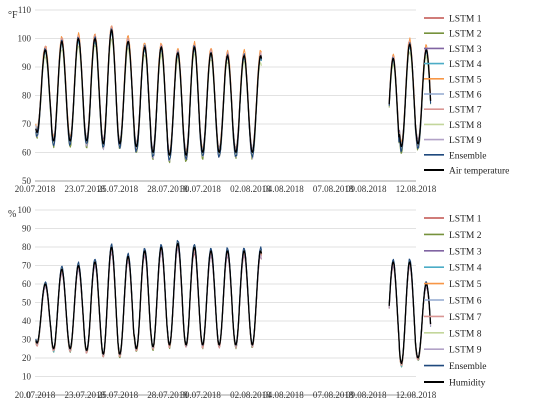 This screenshot has width=550, height=405. What do you see at coordinates (27, 377) in the screenshot?
I see `y-tick-label: 10` at bounding box center [27, 377].